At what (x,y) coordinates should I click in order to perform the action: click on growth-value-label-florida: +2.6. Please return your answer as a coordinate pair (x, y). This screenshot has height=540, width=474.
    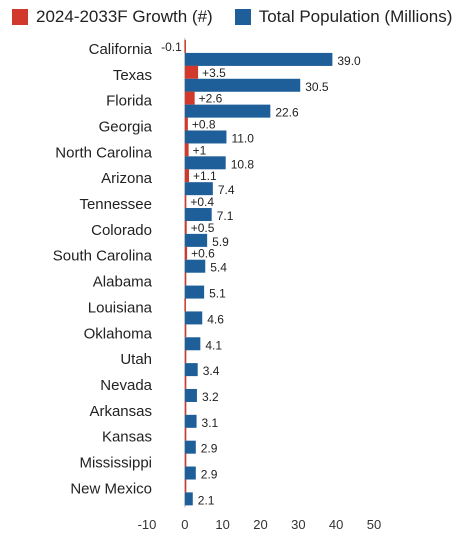
    Looking at the image, I should click on (211, 99).